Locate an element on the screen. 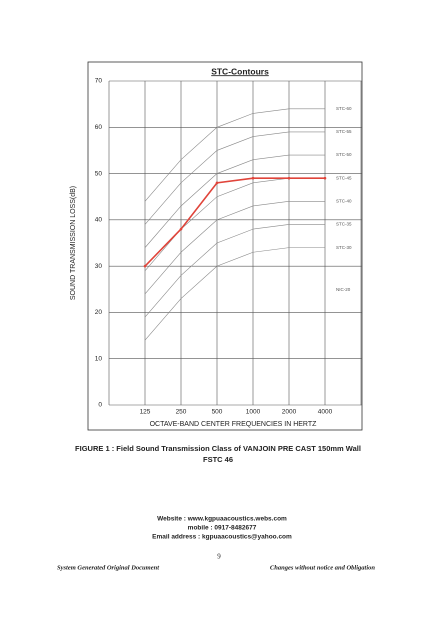 The image size is (437, 618). contour-label: STC-50 is located at coordinates (344, 154).